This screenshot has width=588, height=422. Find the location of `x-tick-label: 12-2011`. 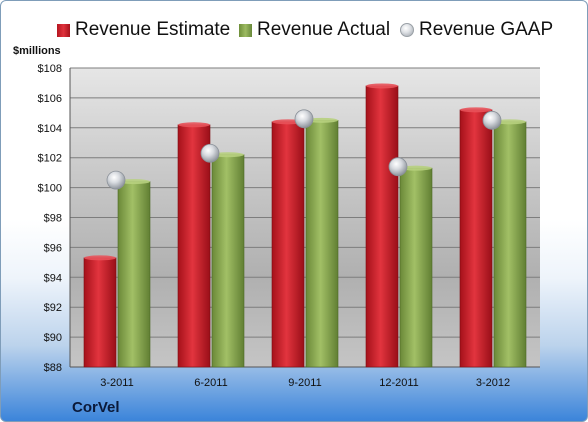

x-tick-label: 12-2011 is located at coordinates (399, 383).